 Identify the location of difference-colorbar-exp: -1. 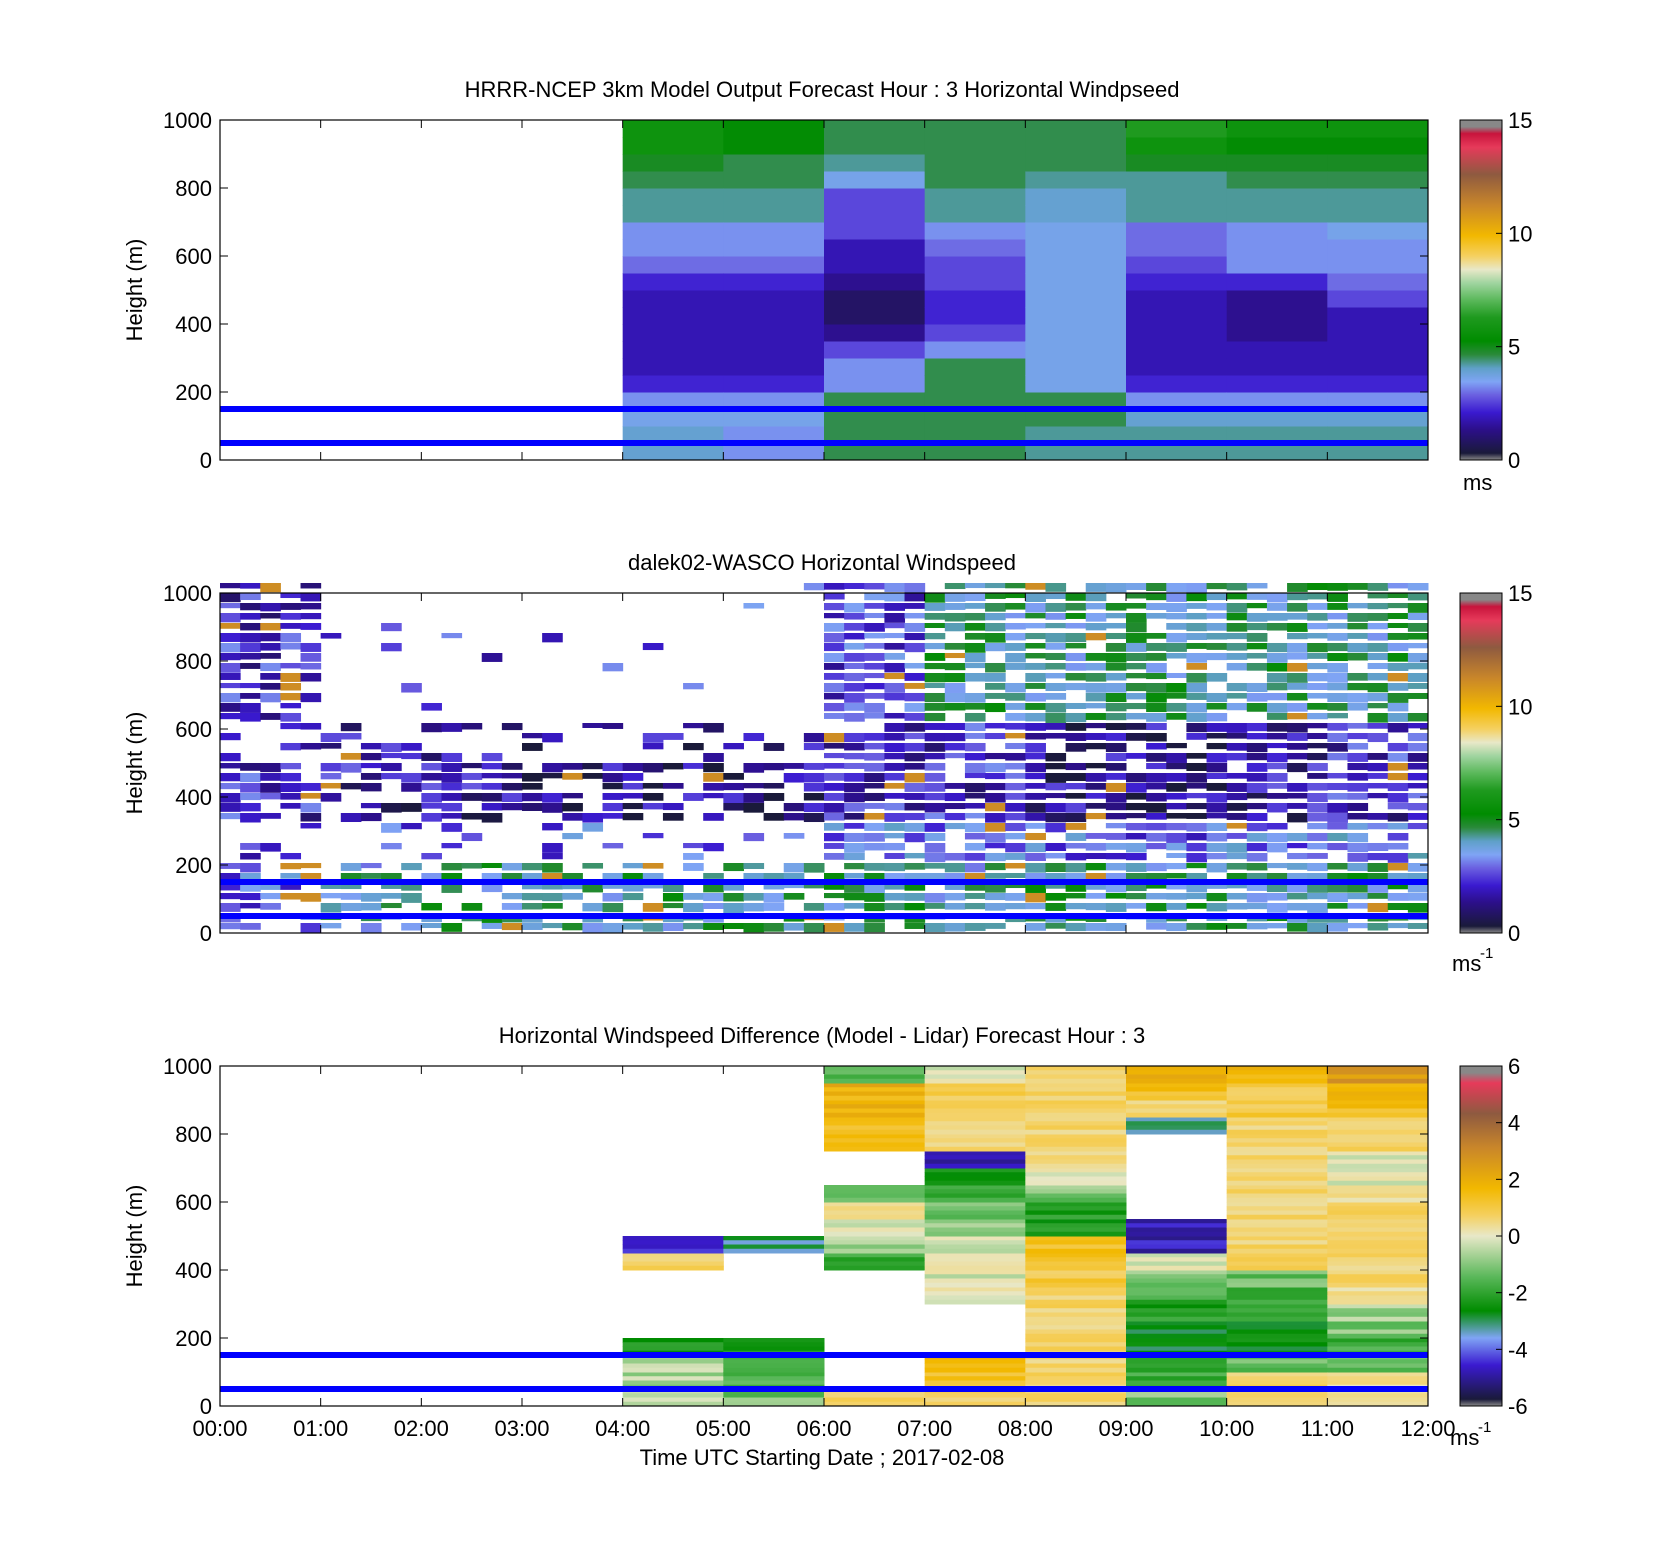
(1484, 1427).